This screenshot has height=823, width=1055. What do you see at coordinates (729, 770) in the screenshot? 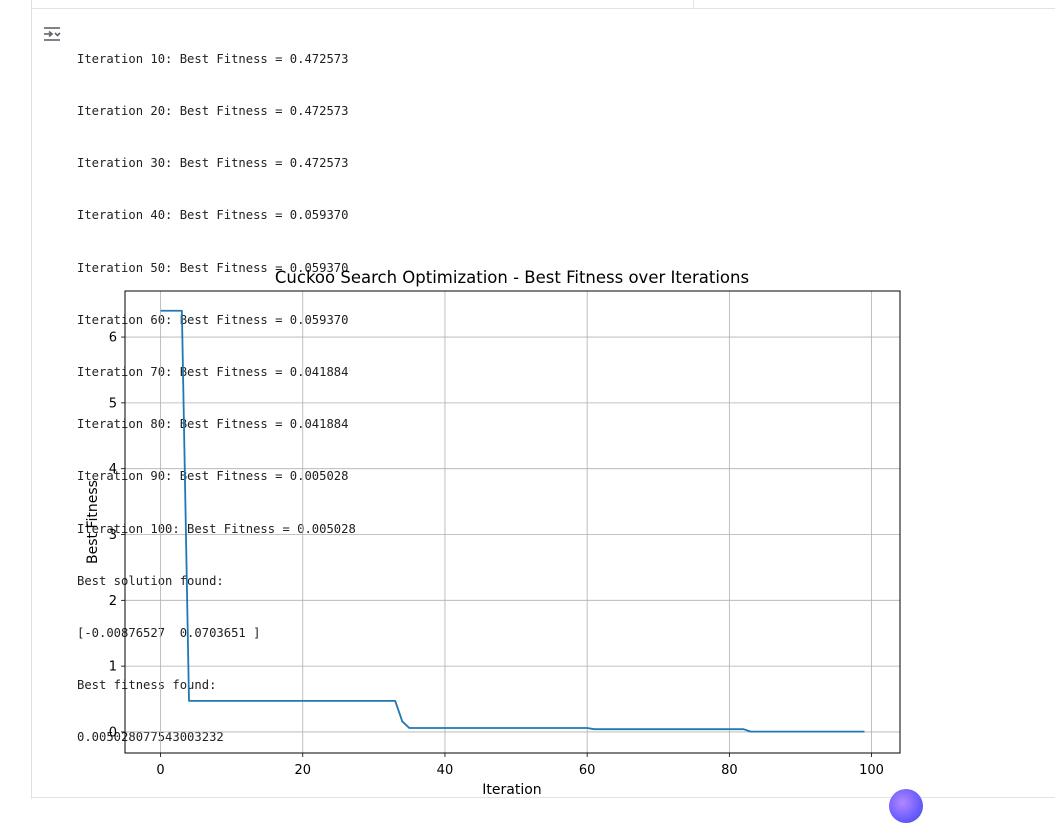
I see `x-tick-label: 80` at bounding box center [729, 770].